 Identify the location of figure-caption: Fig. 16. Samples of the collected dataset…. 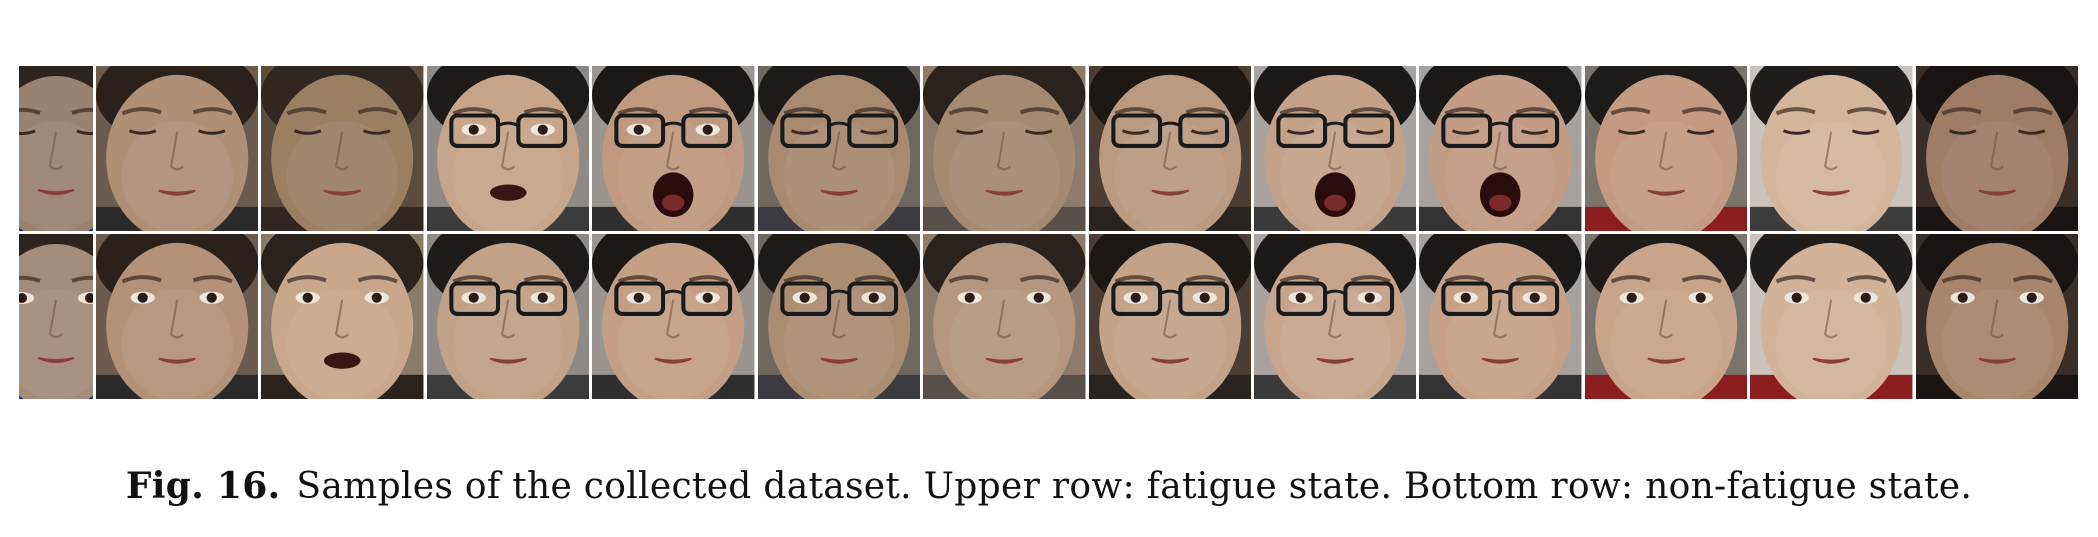
(1049, 486).